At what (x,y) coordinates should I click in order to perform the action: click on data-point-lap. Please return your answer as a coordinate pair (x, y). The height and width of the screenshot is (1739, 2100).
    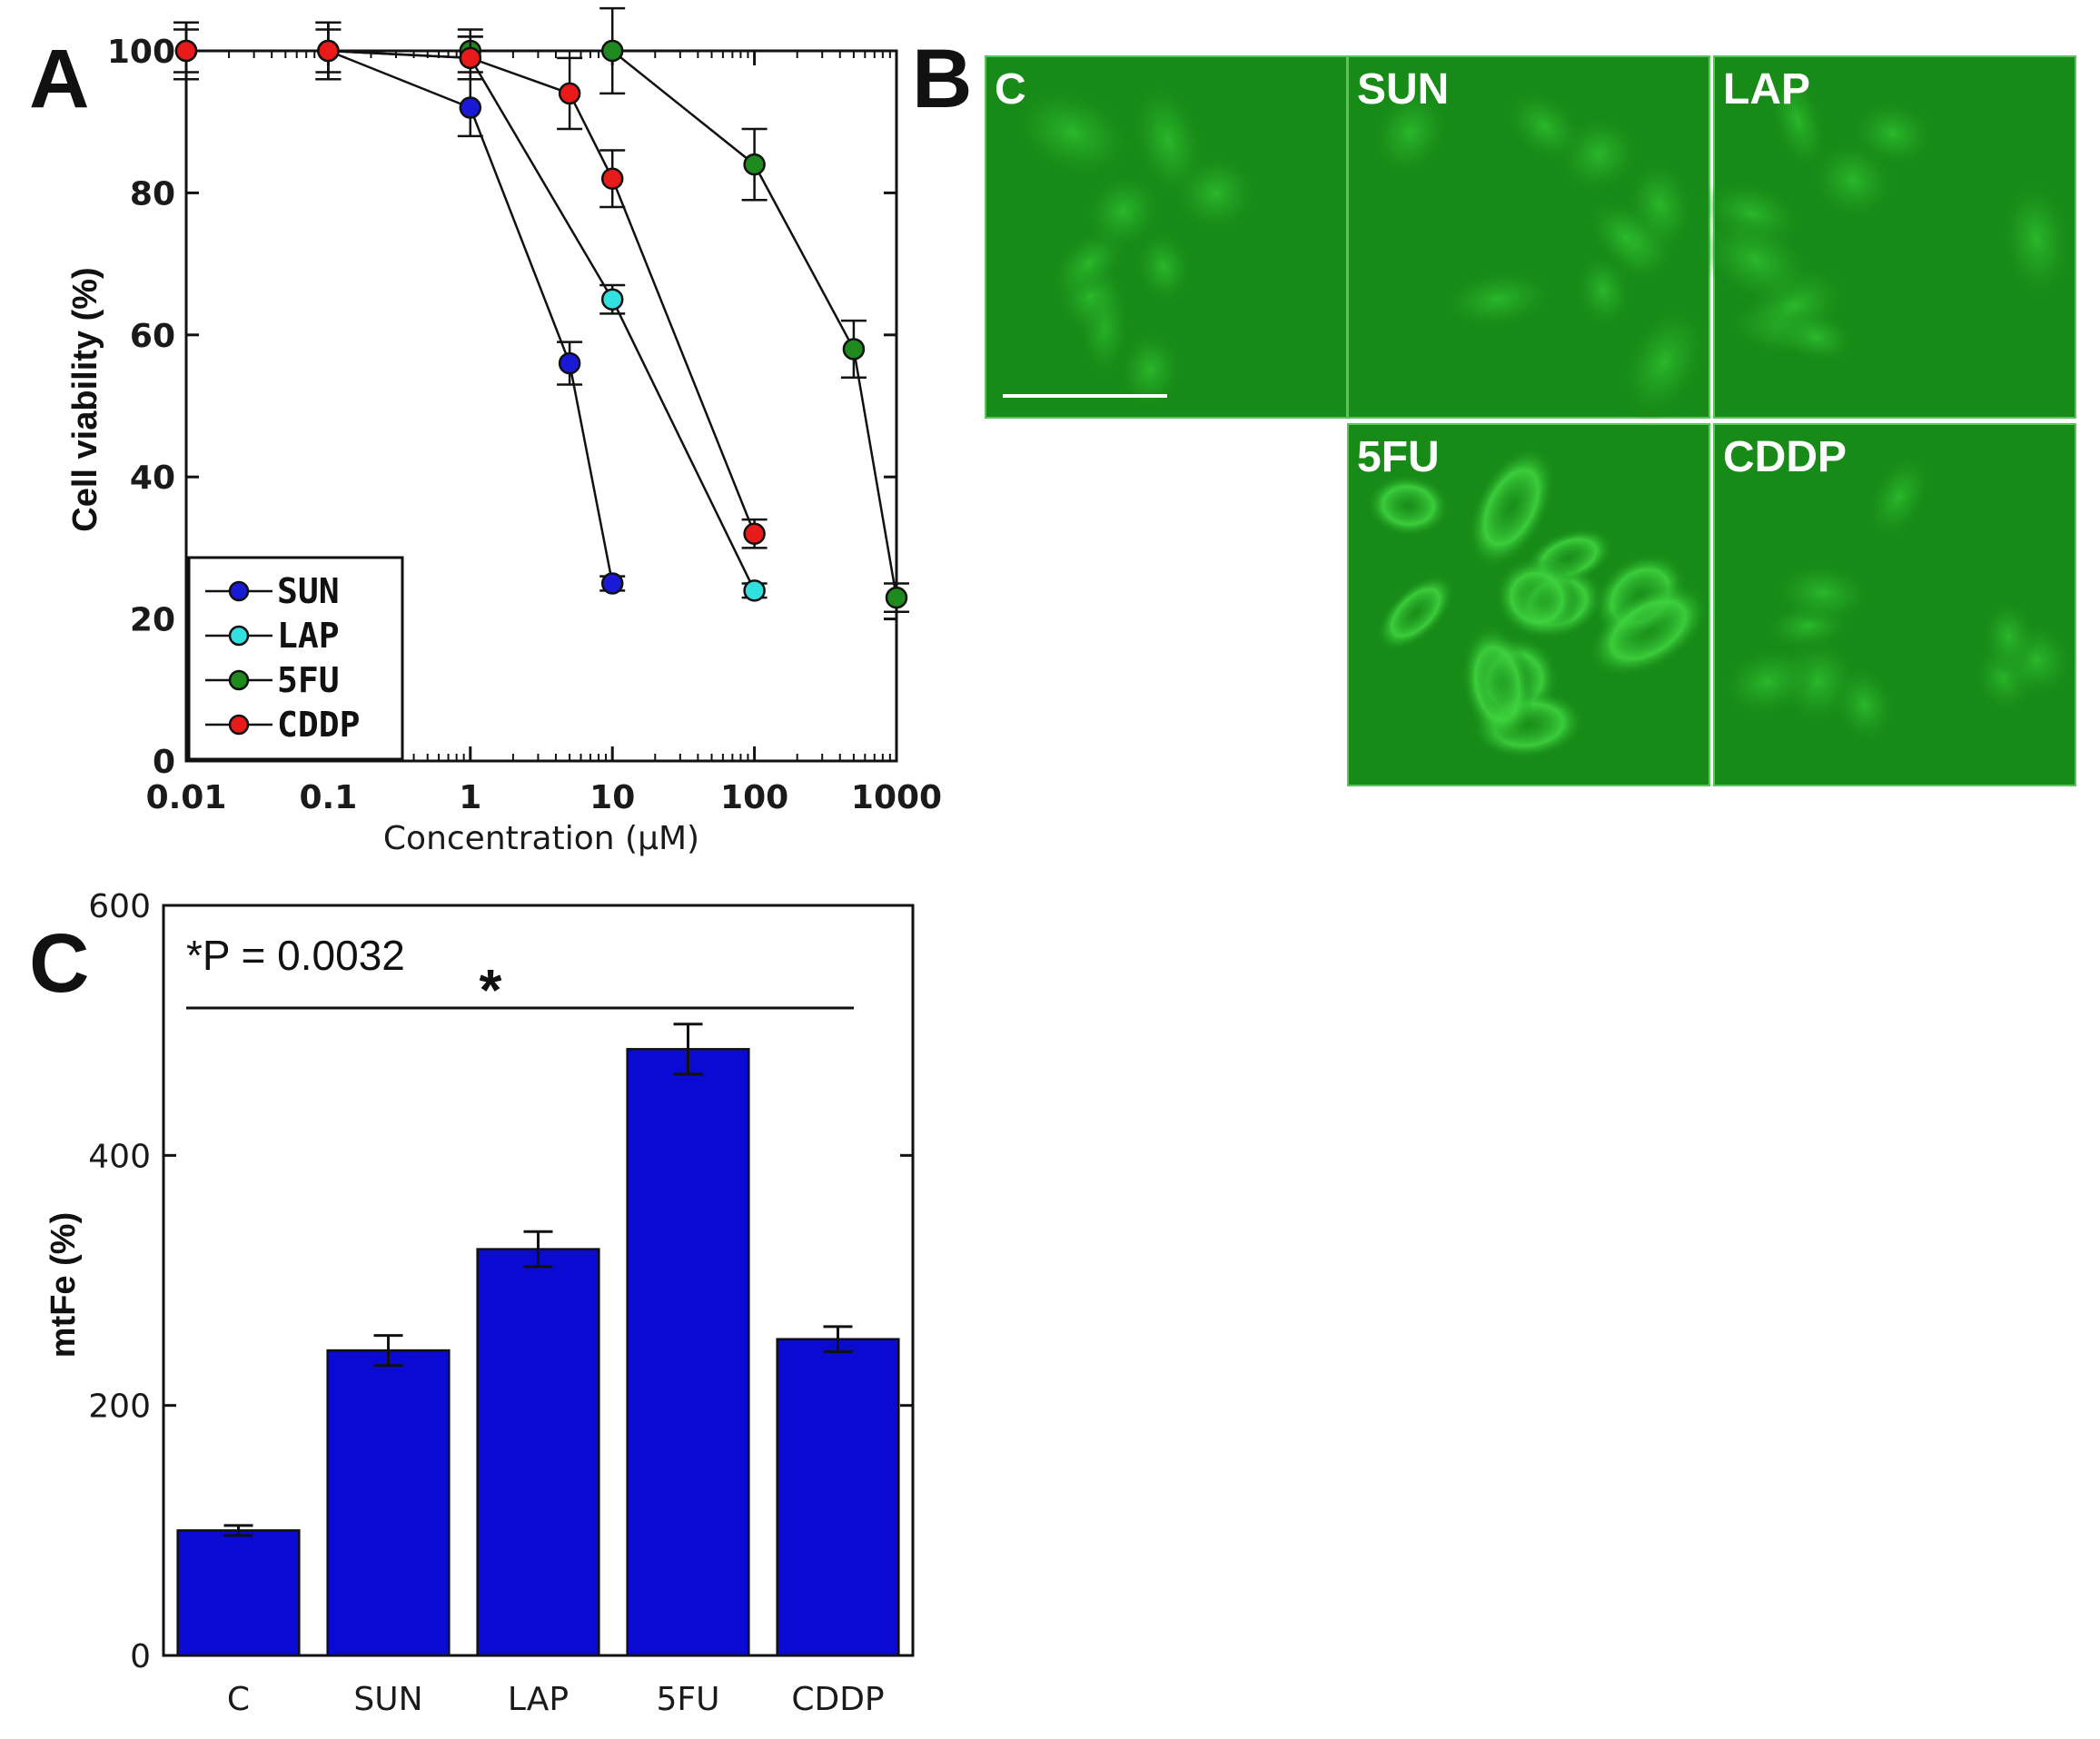
    Looking at the image, I should click on (754, 590).